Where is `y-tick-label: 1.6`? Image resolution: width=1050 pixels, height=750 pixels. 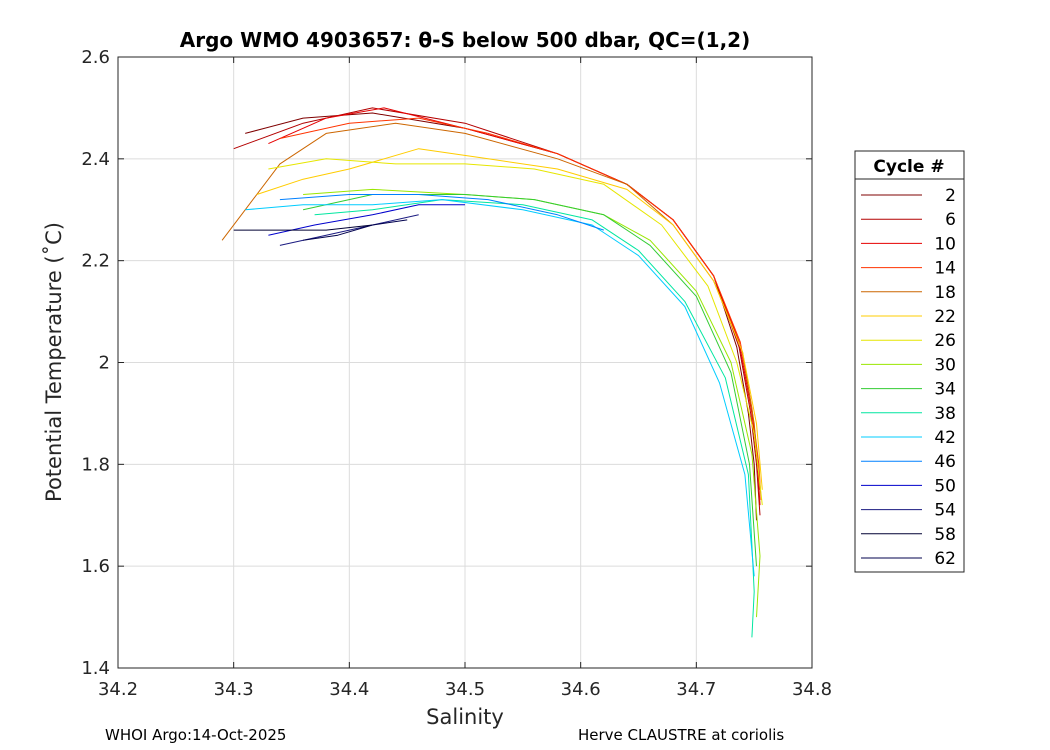 y-tick-label: 1.6 is located at coordinates (95, 566).